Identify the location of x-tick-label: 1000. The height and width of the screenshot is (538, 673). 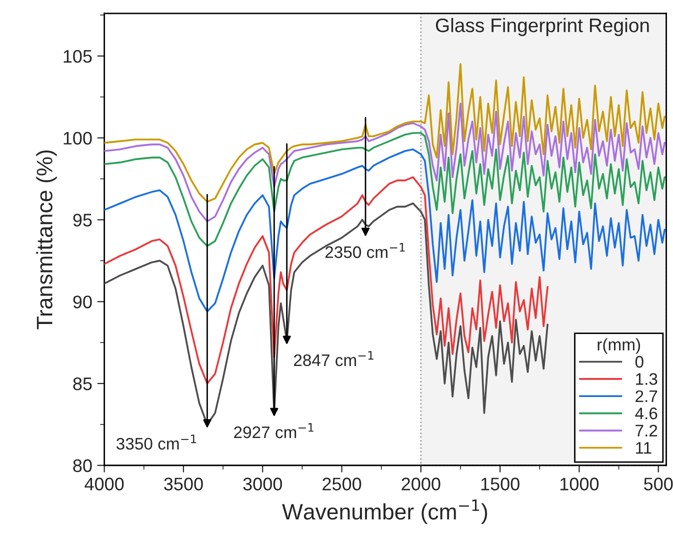
(579, 484).